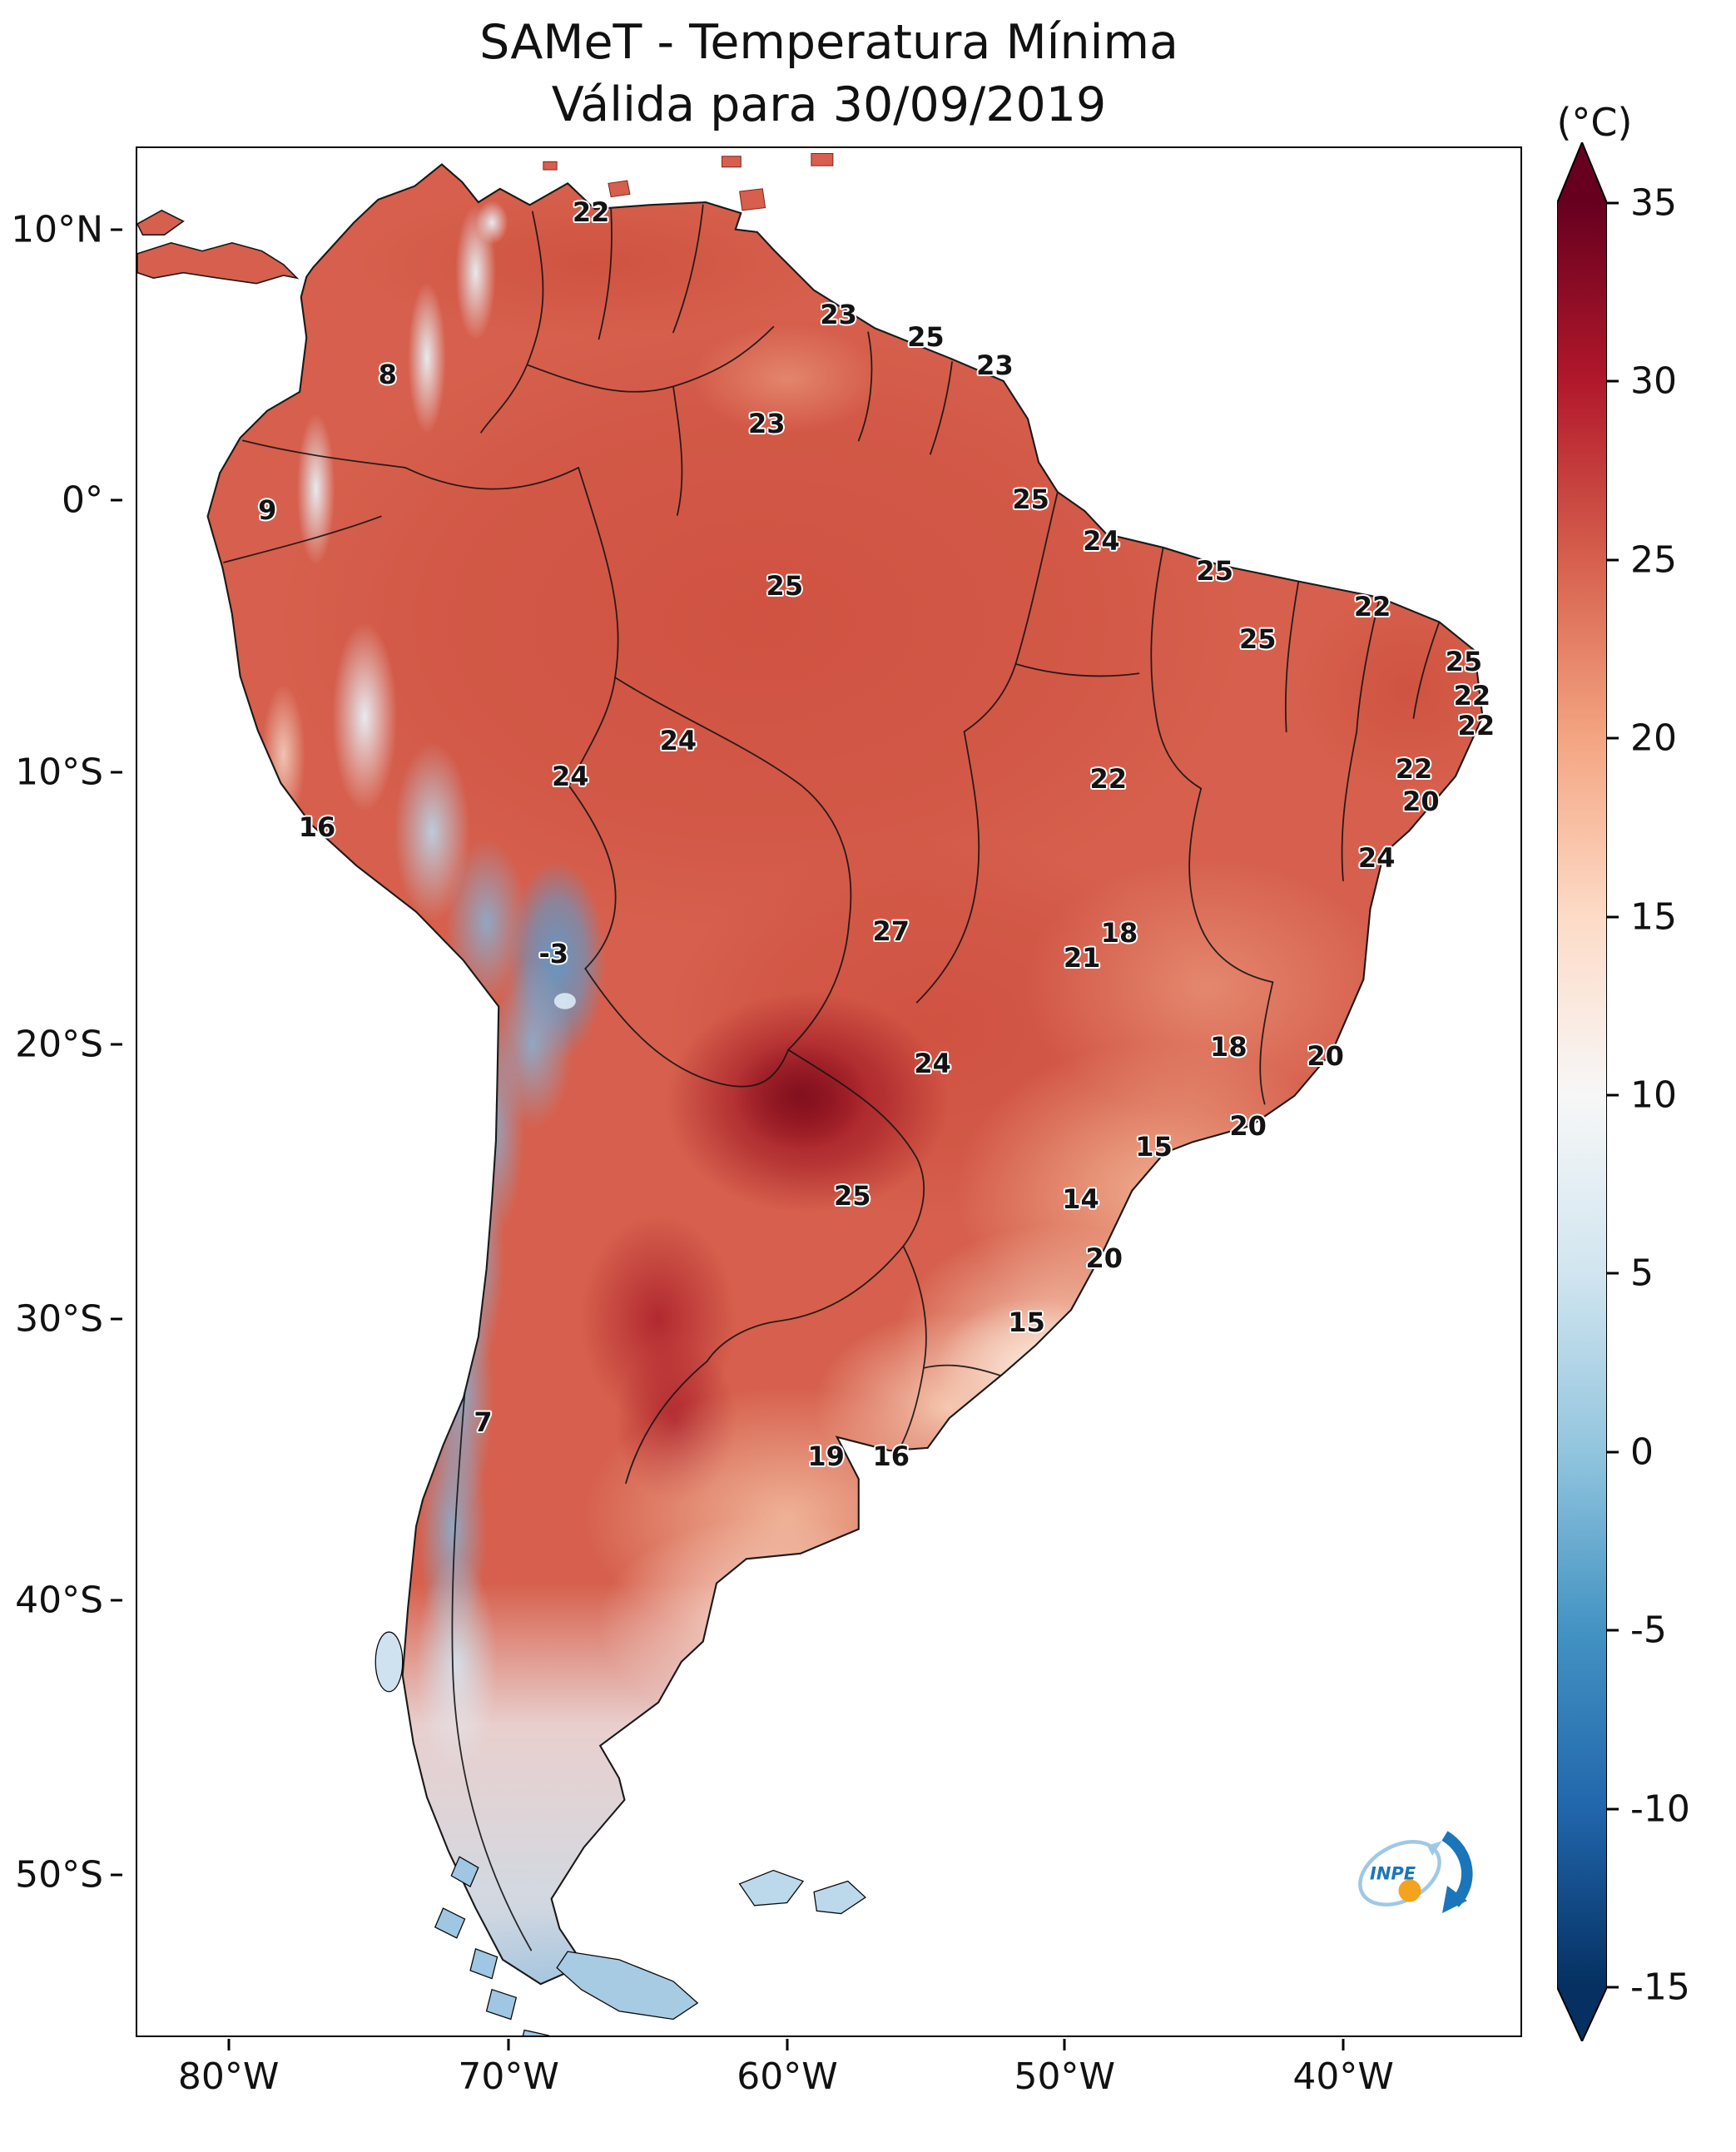  Describe the element at coordinates (508, 2076) in the screenshot. I see `lon-tick-label: 70°W` at that location.